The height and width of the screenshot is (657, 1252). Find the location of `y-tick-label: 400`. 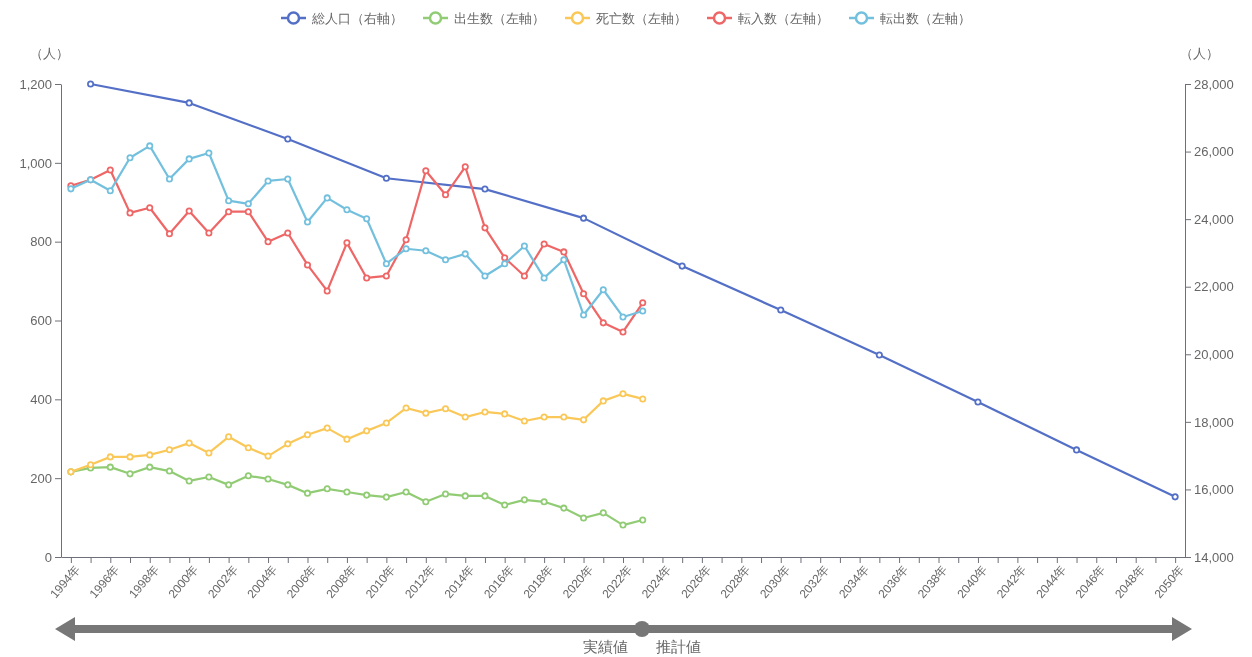

y-tick-label: 400 is located at coordinates (41, 399).